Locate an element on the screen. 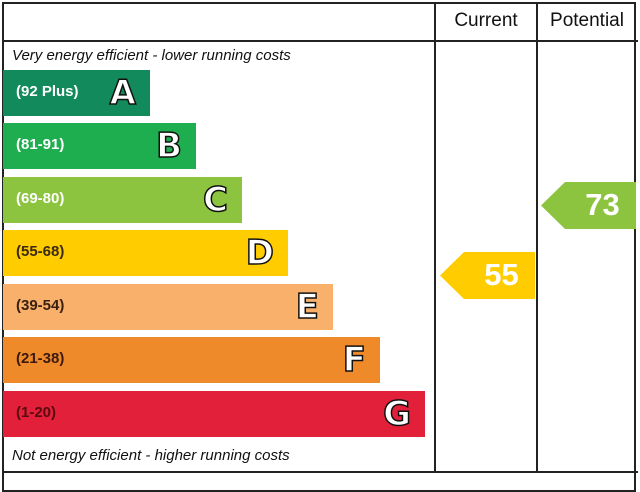  header-divider is located at coordinates (320, 41).